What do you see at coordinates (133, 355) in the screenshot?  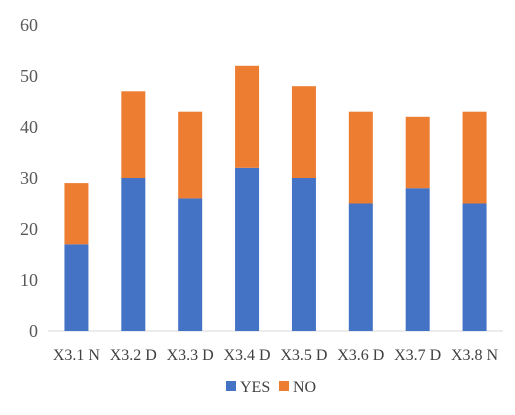 I see `x-tick-label: X3.2 D` at bounding box center [133, 355].